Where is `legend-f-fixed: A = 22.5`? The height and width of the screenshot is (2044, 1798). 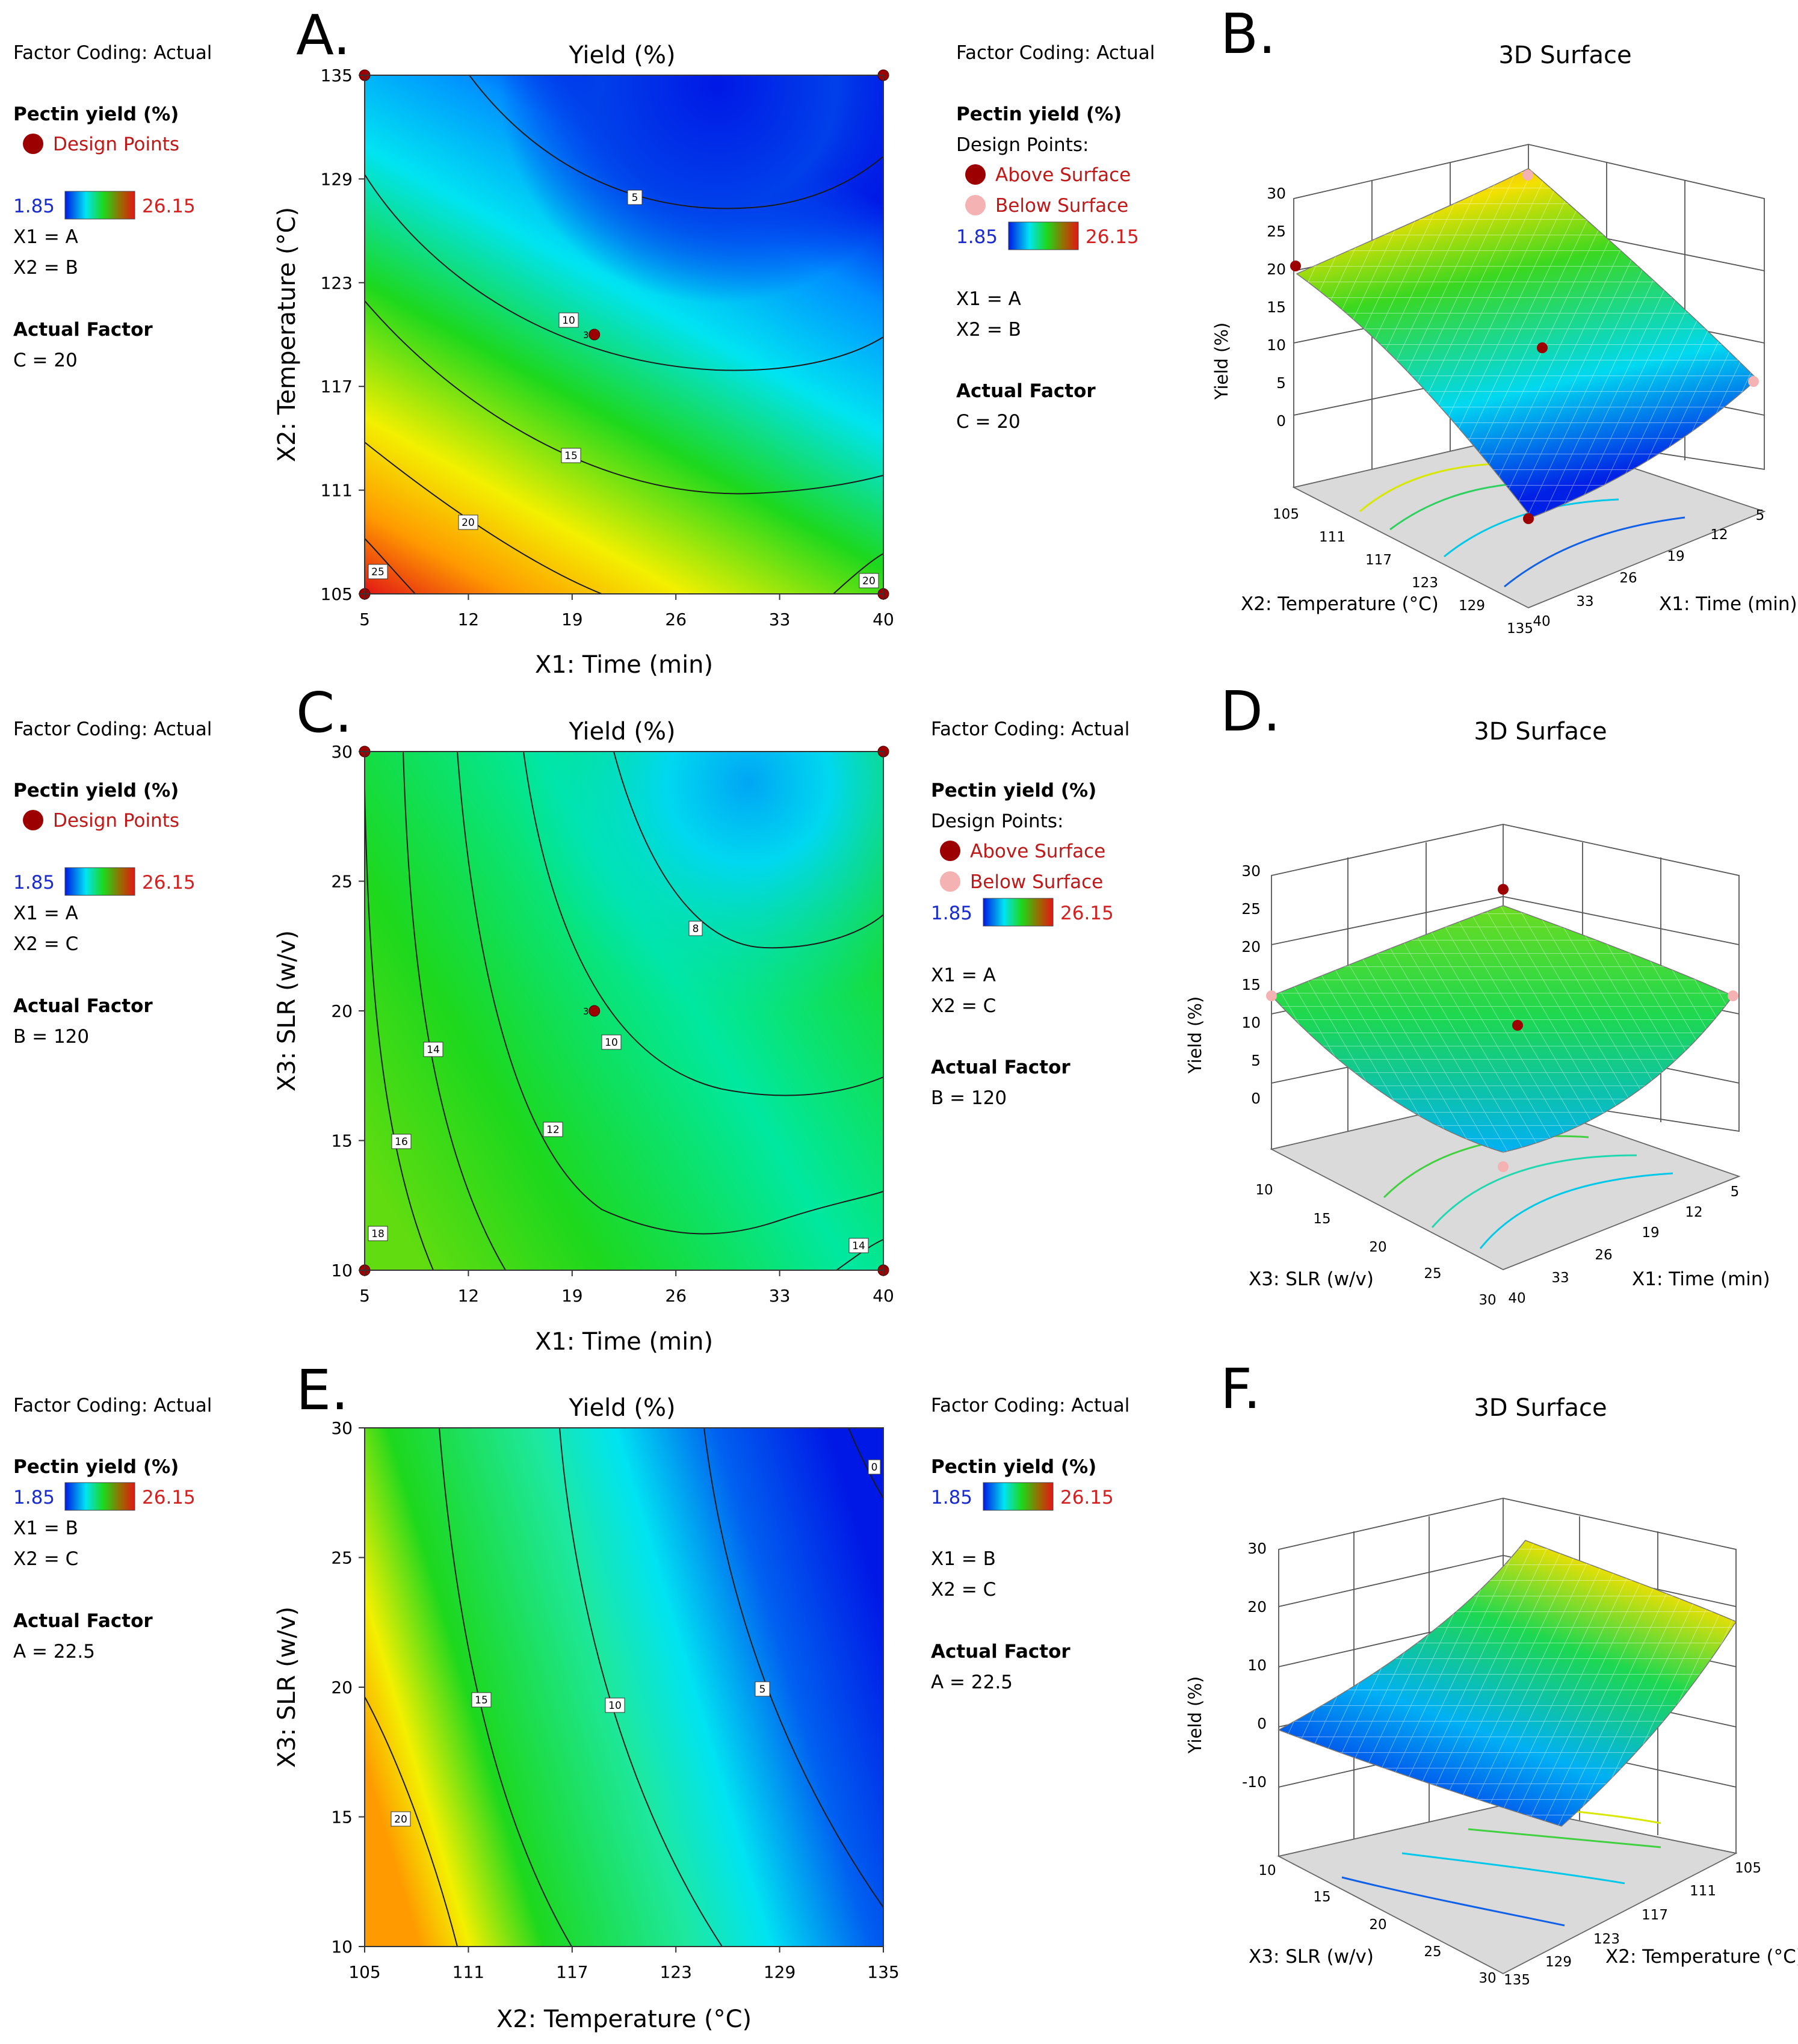
legend-f-fixed: A = 22.5 is located at coordinates (972, 1683).